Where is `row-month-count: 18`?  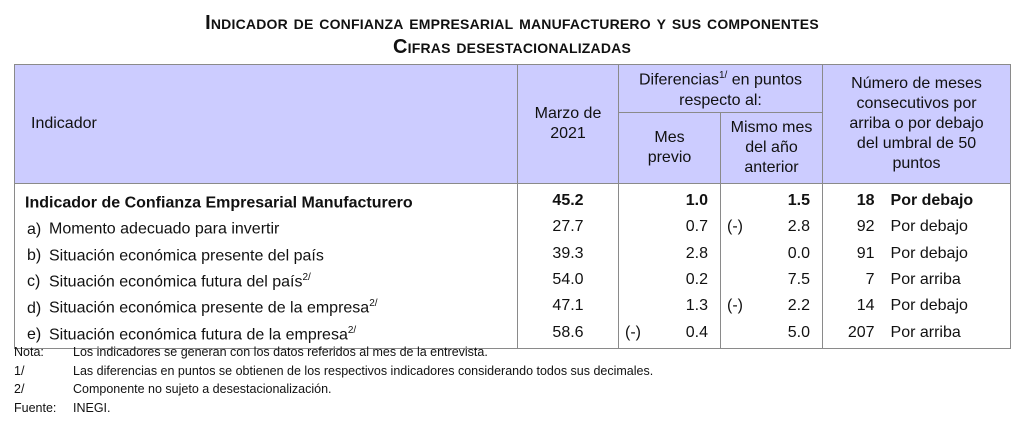 row-month-count: 18 is located at coordinates (851, 199).